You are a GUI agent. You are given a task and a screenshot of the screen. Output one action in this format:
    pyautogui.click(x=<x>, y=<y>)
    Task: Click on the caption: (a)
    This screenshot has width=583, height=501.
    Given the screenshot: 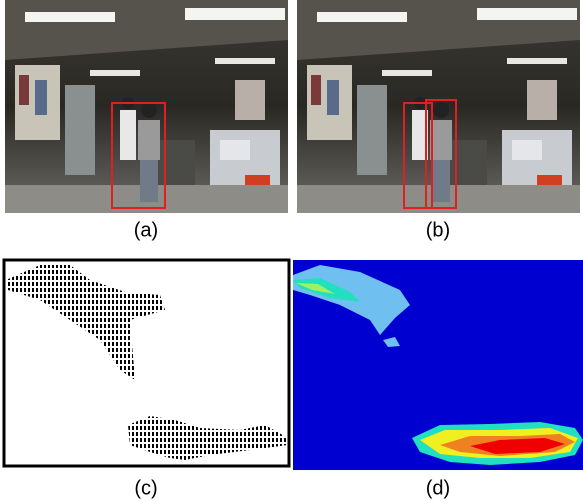 What is the action you would take?
    pyautogui.click(x=146, y=230)
    